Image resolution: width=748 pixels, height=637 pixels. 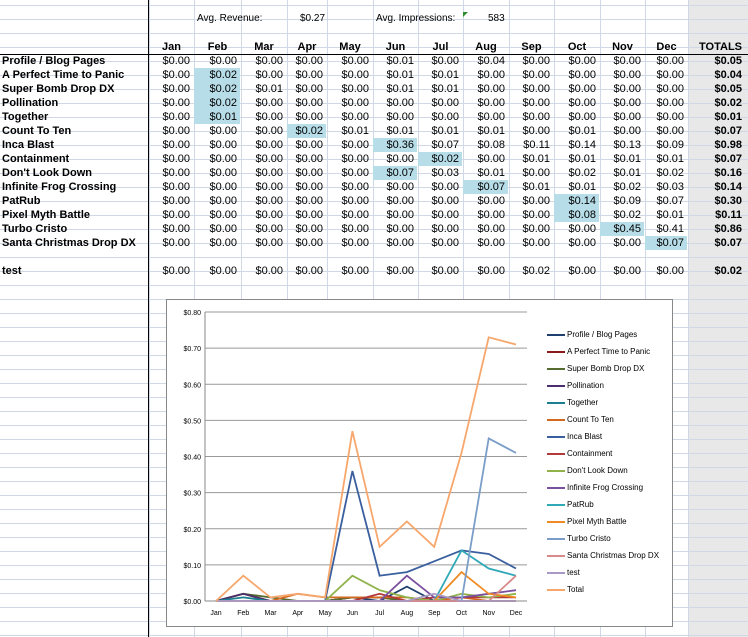 I want to click on row-total: $0.04, so click(x=728, y=75).